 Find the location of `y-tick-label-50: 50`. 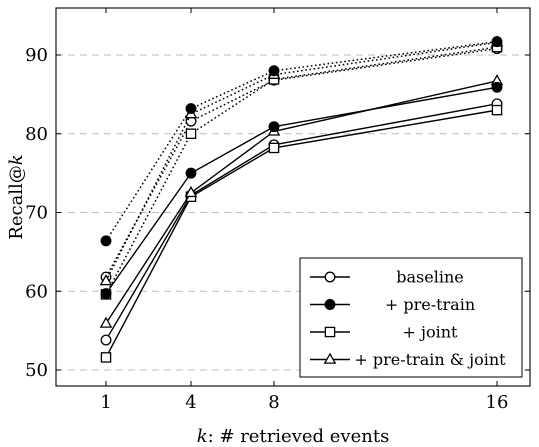

y-tick-label-50: 50 is located at coordinates (36, 370).